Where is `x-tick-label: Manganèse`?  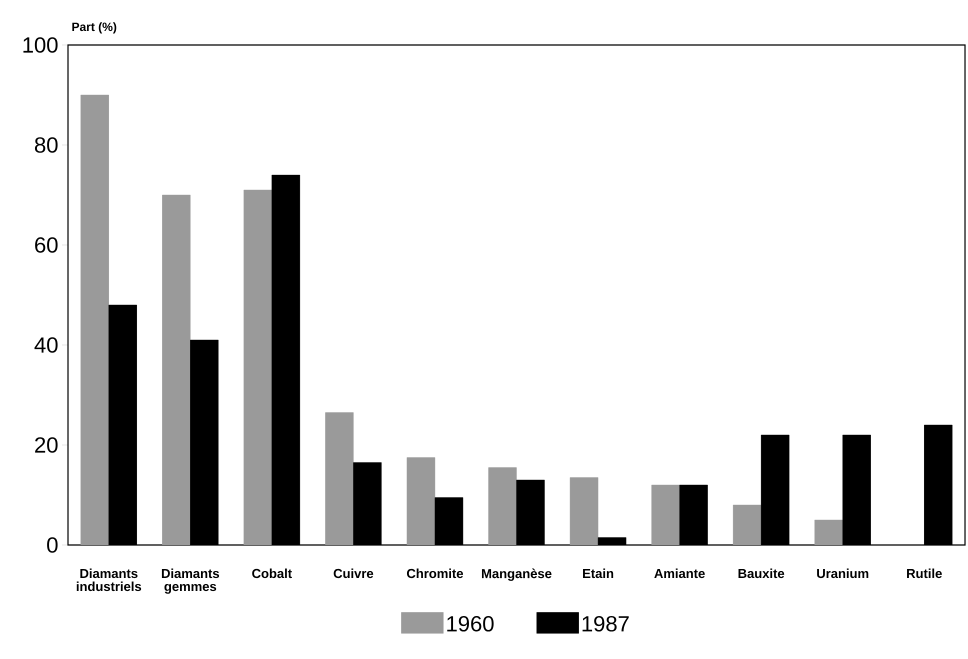 x-tick-label: Manganèse is located at coordinates (517, 574).